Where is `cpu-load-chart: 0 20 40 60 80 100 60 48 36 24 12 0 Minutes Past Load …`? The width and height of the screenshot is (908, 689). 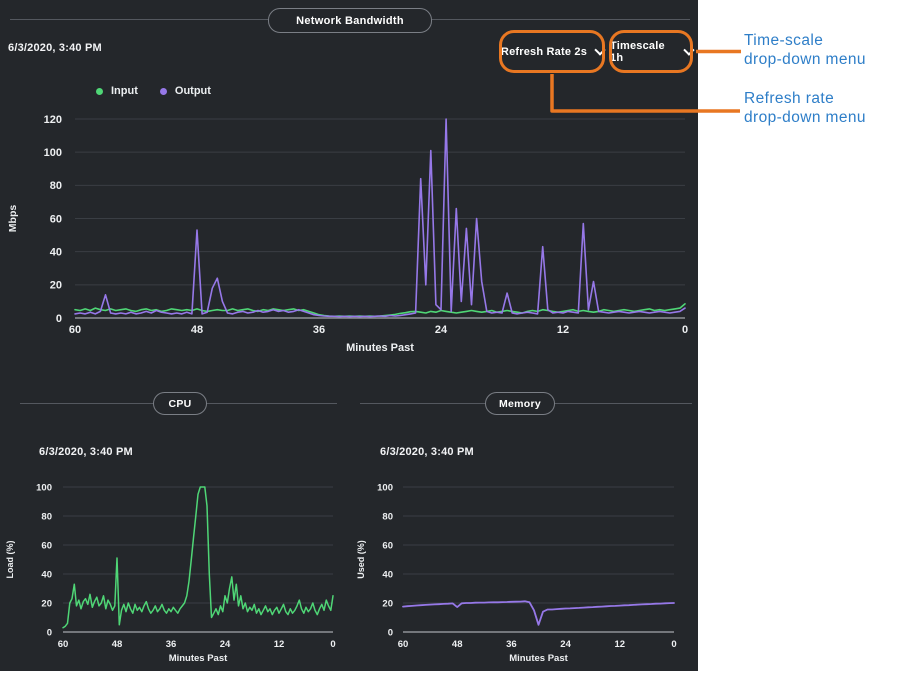
cpu-load-chart: 0 20 40 60 80 100 60 48 36 24 12 0 Minutes Past Load … is located at coordinates (170, 573).